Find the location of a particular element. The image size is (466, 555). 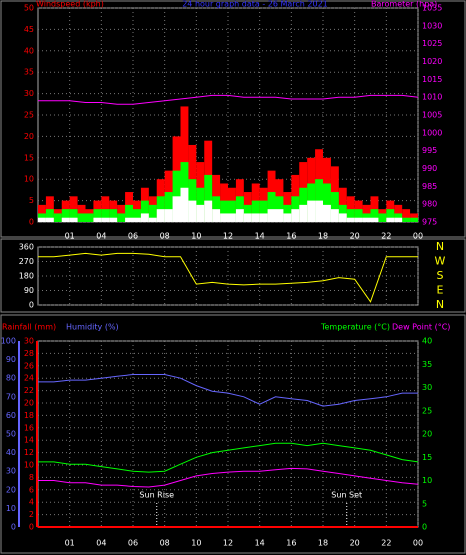

y2-tick-label: 1015 is located at coordinates (432, 79).